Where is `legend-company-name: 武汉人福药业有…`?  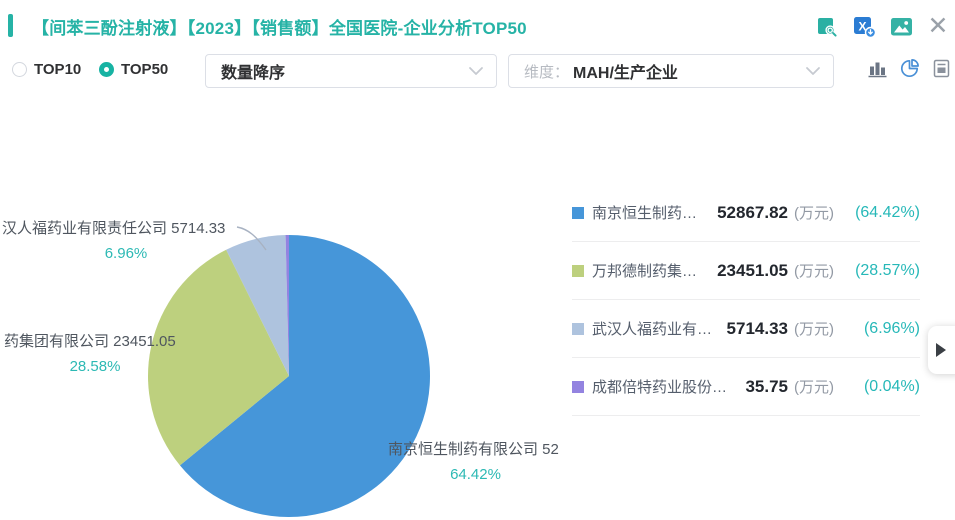 legend-company-name: 武汉人福药业有… is located at coordinates (652, 329).